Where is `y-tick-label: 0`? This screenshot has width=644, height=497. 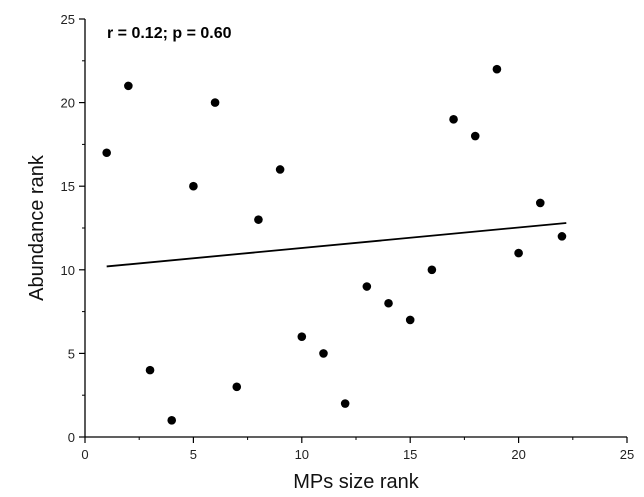 y-tick-label: 0 is located at coordinates (71, 437).